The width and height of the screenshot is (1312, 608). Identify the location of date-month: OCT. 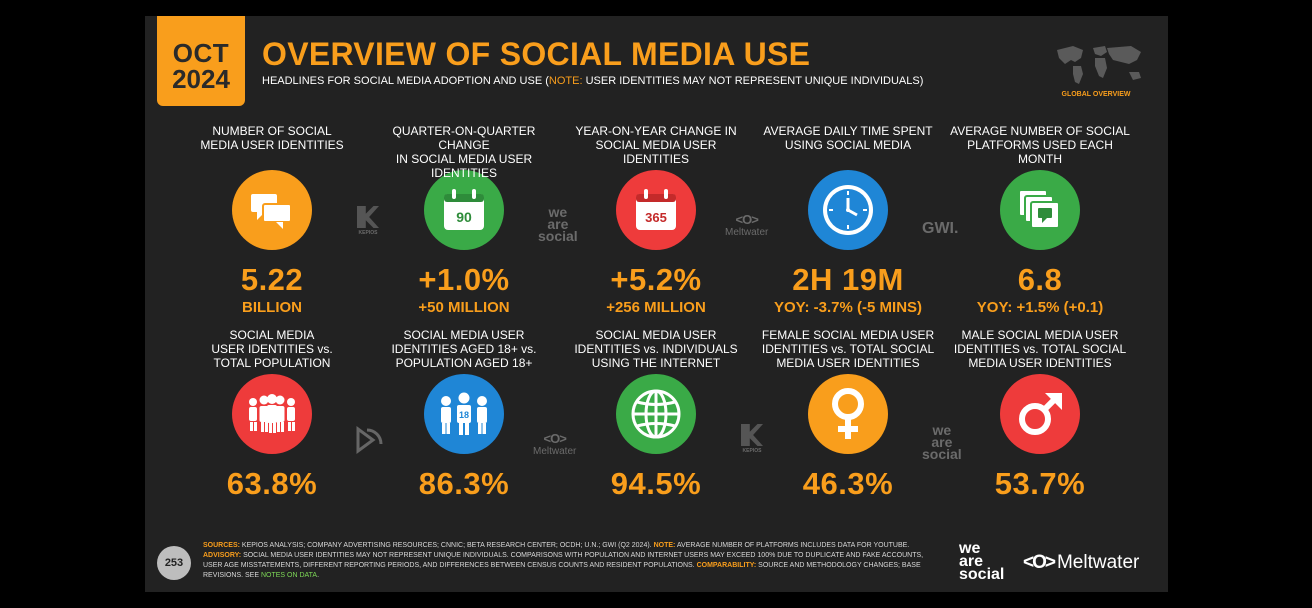
(201, 53).